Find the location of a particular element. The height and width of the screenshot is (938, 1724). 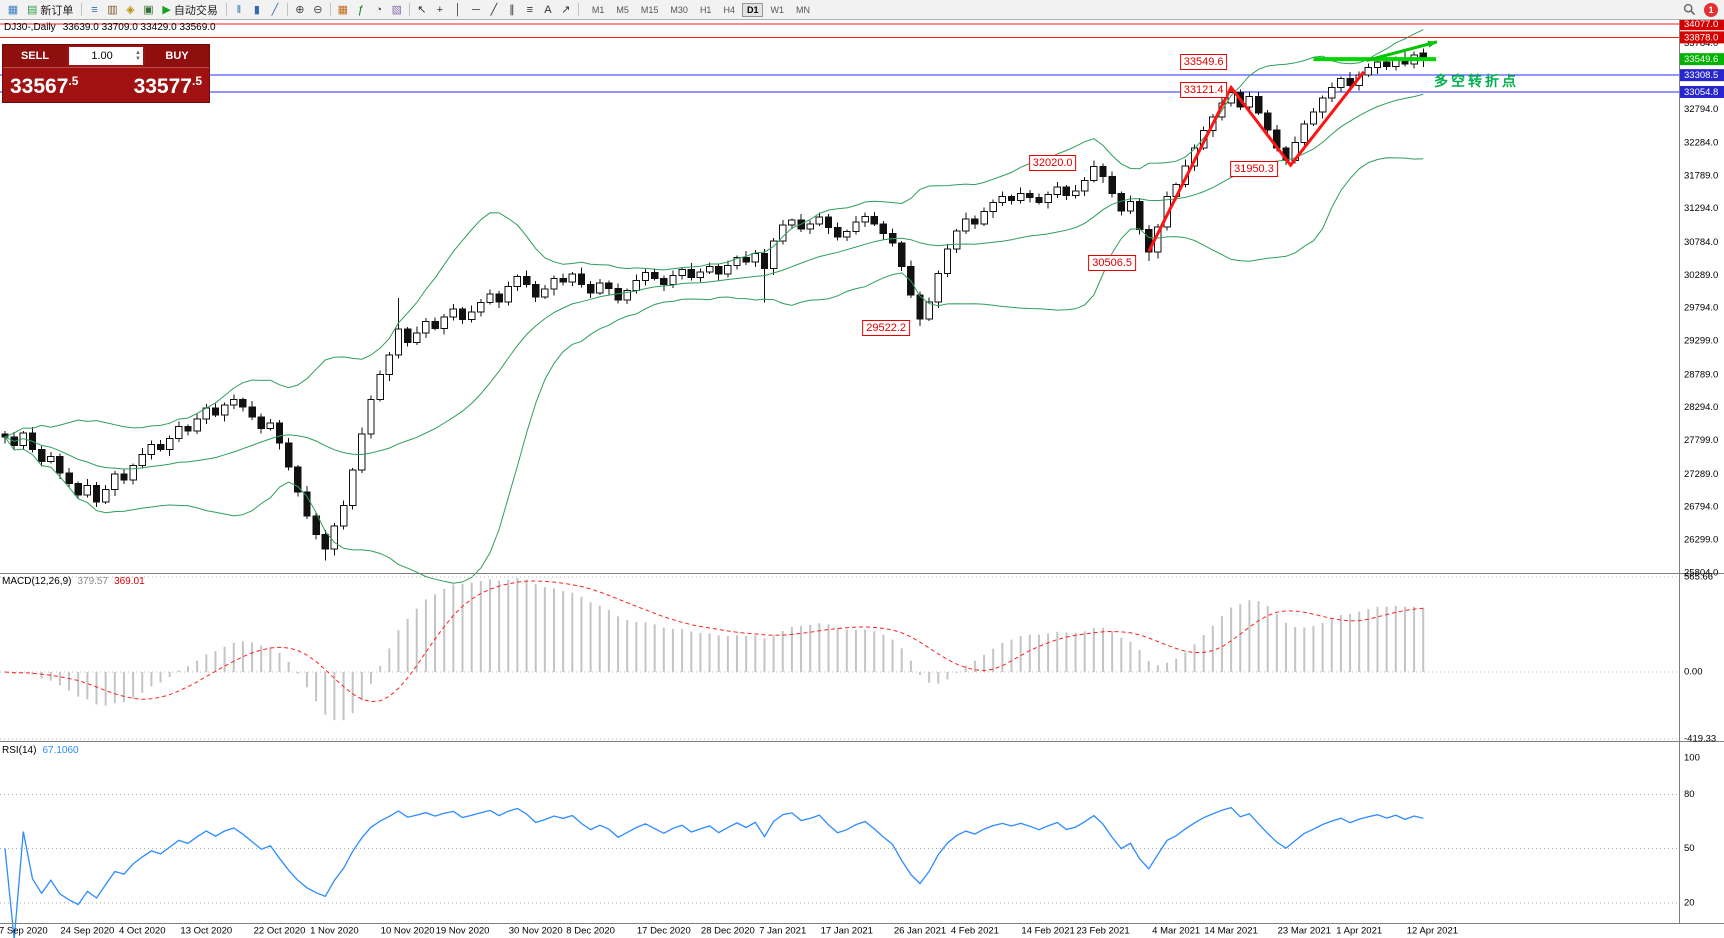

date-axis-label: 7 Sep 2020 is located at coordinates (24, 931).